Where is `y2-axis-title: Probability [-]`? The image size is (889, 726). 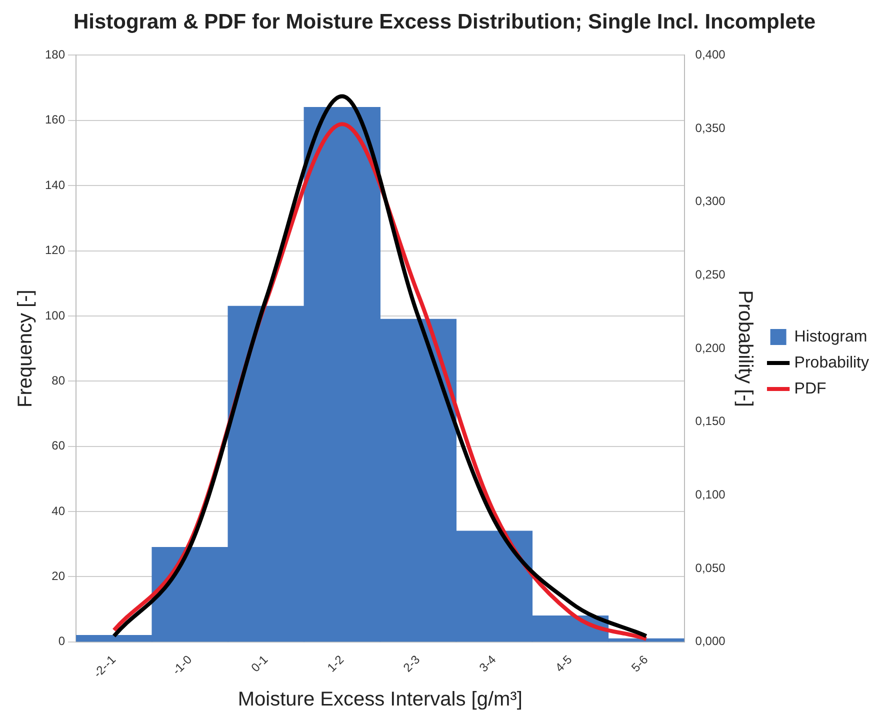
y2-axis-title: Probability [-] is located at coordinates (745, 348).